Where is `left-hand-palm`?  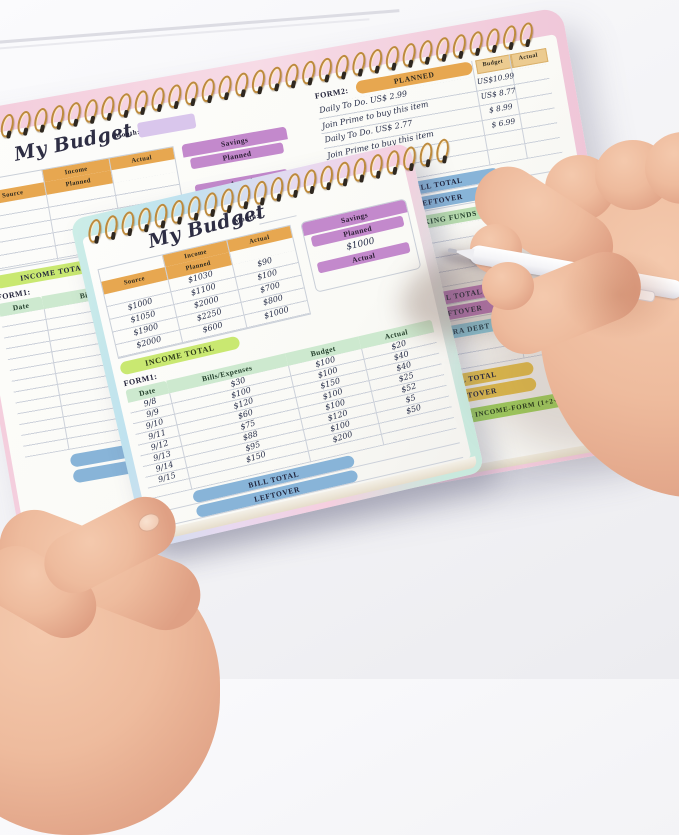
left-hand-palm is located at coordinates (110, 690).